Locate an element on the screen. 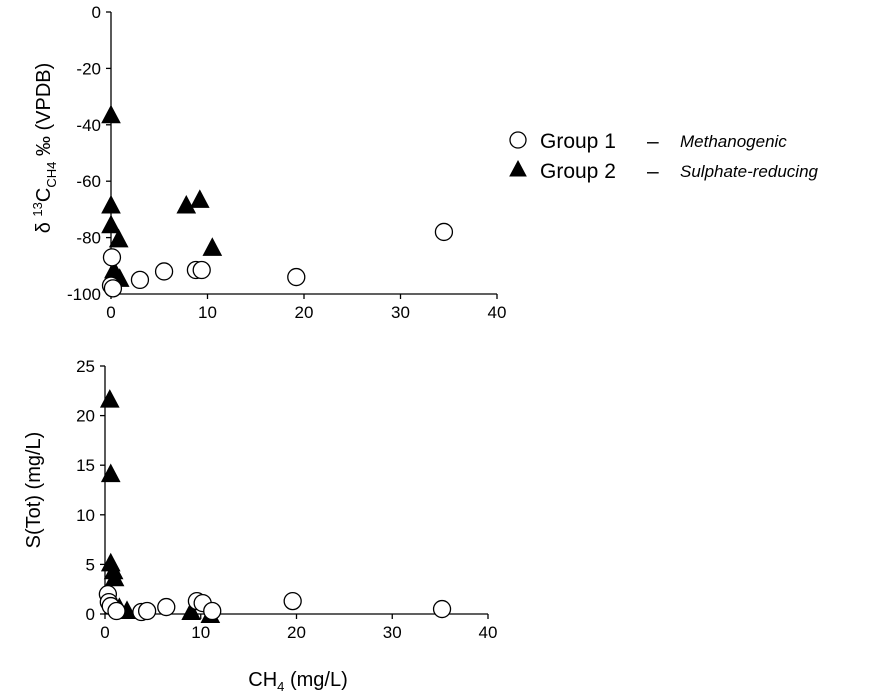 The image size is (885, 696). y-tick-label: 15 is located at coordinates (85, 465).